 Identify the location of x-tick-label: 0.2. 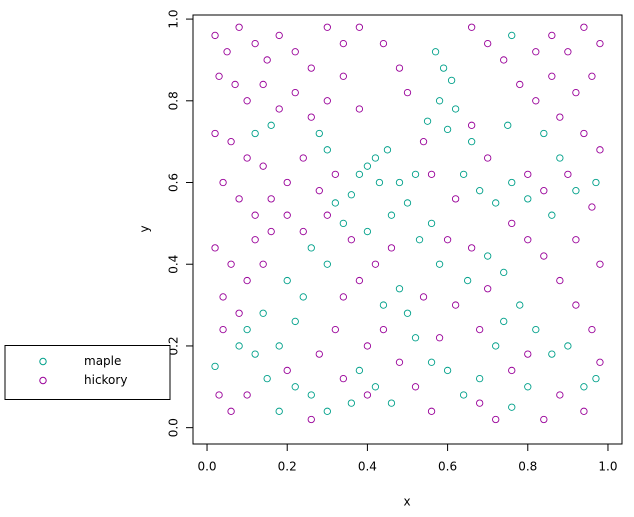
(287, 467).